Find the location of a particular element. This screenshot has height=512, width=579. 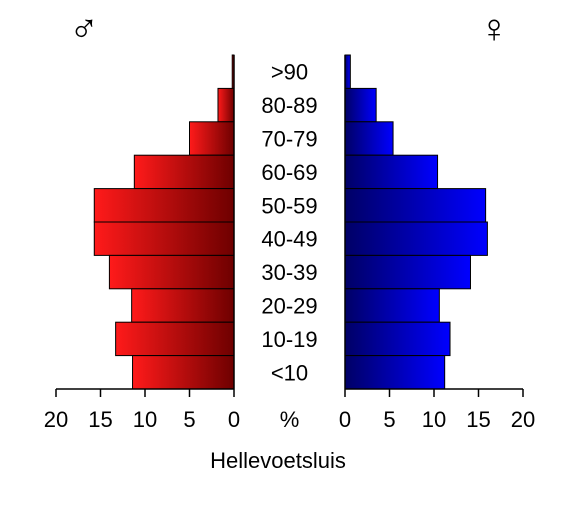

age-group-label: 70-79 is located at coordinates (289, 139).